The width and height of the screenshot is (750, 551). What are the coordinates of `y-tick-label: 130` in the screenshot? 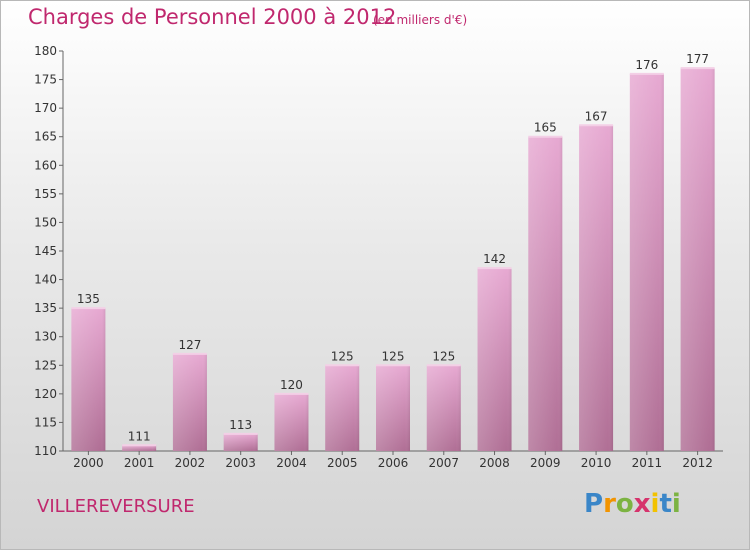 It's located at (45, 337).